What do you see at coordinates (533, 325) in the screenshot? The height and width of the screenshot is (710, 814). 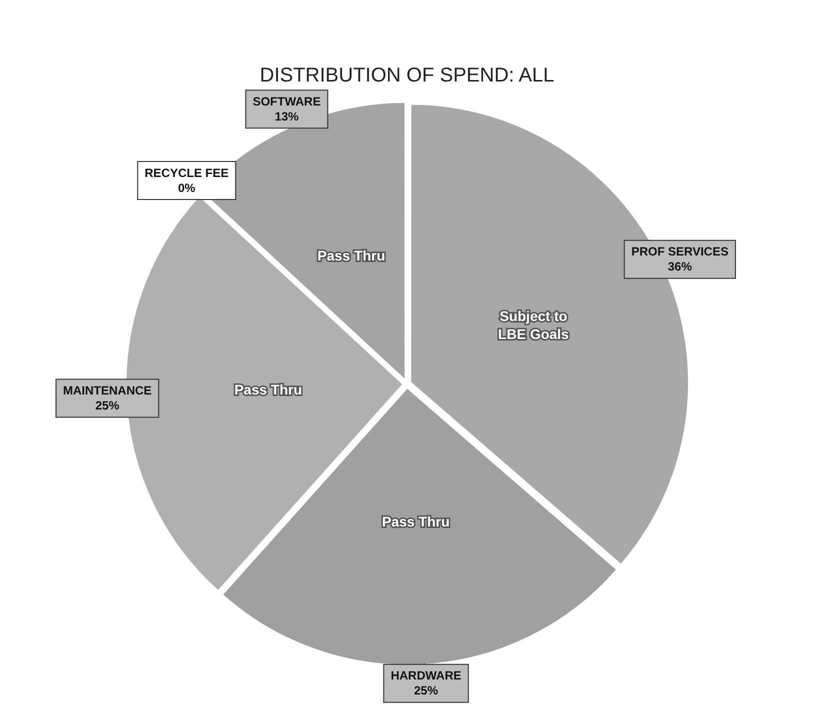 I see `text: Subject to LBE Goals` at bounding box center [533, 325].